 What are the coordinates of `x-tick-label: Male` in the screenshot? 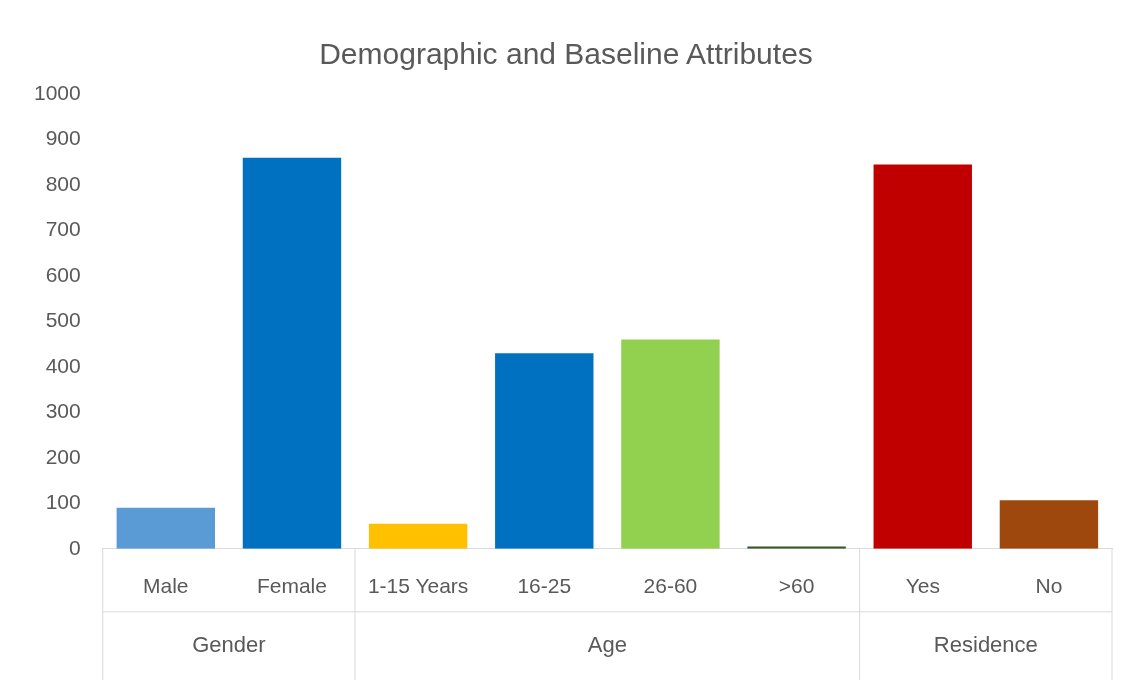 It's located at (166, 586).